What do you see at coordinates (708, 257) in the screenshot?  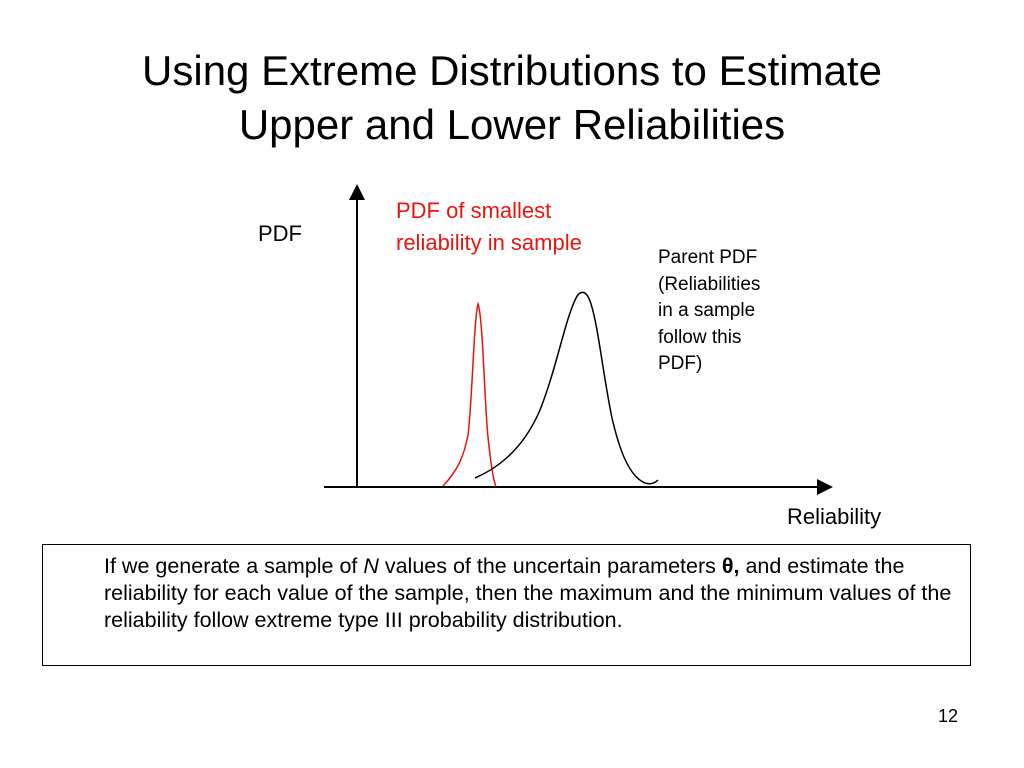 I see `parent-pdf-label-line-1: Parent PDF` at bounding box center [708, 257].